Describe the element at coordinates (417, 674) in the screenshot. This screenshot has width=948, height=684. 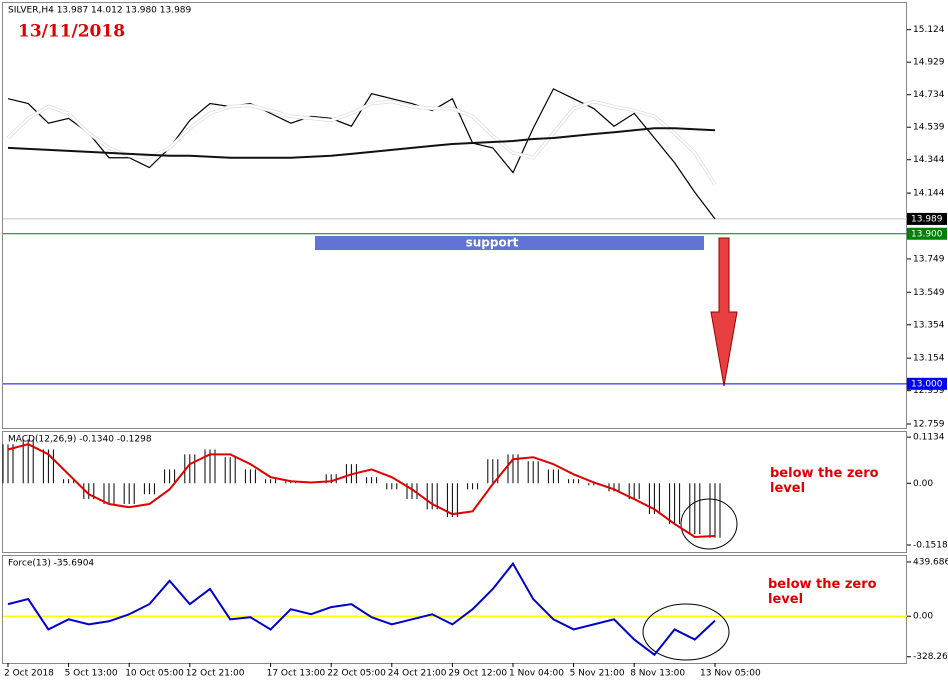
I see `x-tick-label: 24 Oct 21:00` at that location.